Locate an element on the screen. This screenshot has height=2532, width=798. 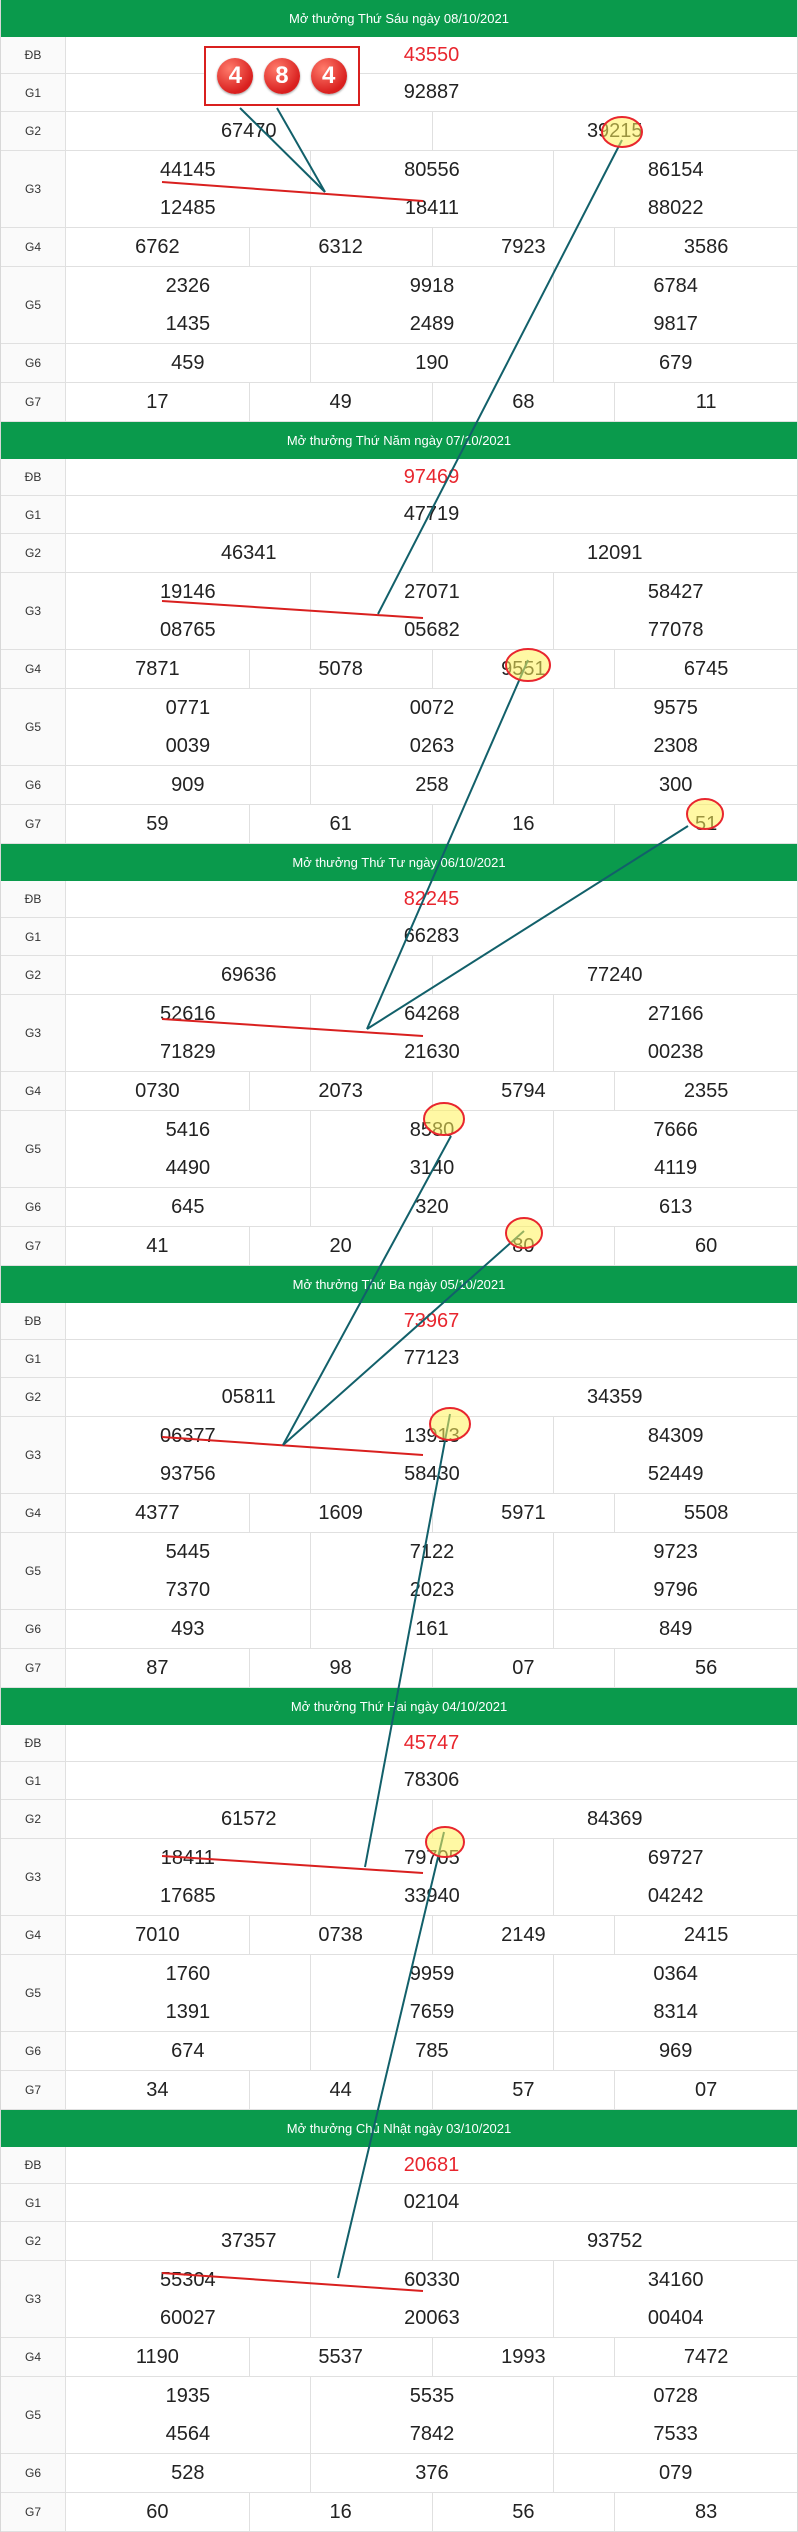
prize-values: 73967 is located at coordinates (431, 1321).